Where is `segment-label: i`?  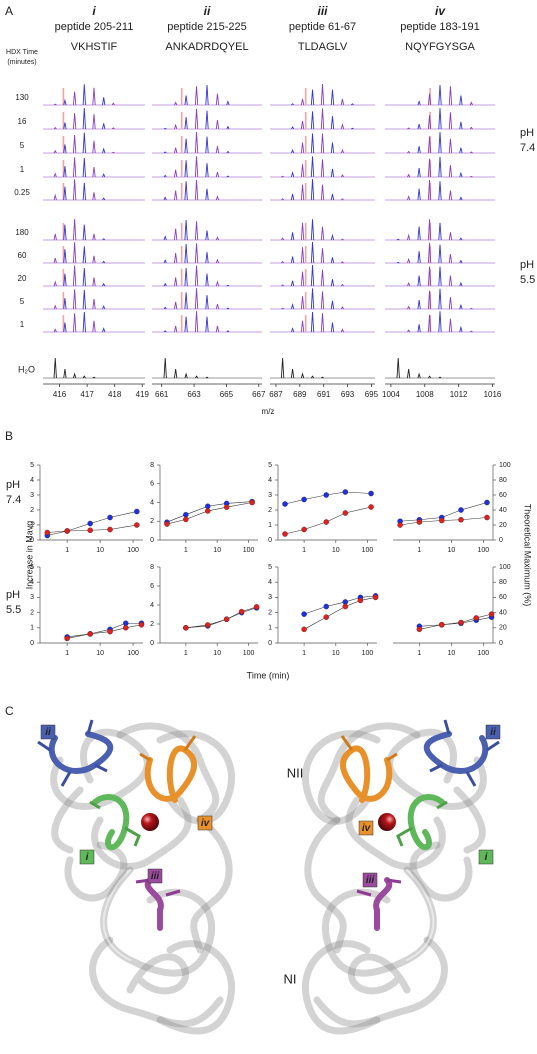
segment-label: i is located at coordinates (87, 857).